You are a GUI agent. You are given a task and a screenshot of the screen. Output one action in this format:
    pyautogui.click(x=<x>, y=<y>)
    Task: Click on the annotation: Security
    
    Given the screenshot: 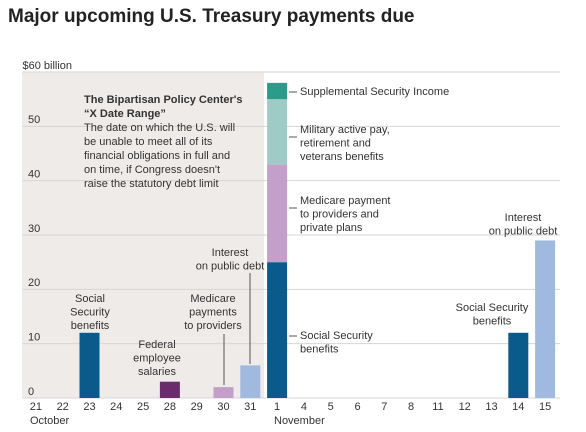 What is the action you would take?
    pyautogui.click(x=90, y=312)
    